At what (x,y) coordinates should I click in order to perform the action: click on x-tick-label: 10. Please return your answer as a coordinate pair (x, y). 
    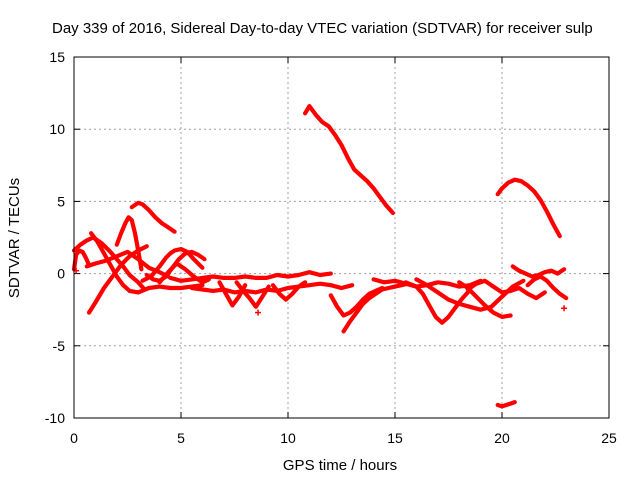
    Looking at the image, I should click on (288, 438).